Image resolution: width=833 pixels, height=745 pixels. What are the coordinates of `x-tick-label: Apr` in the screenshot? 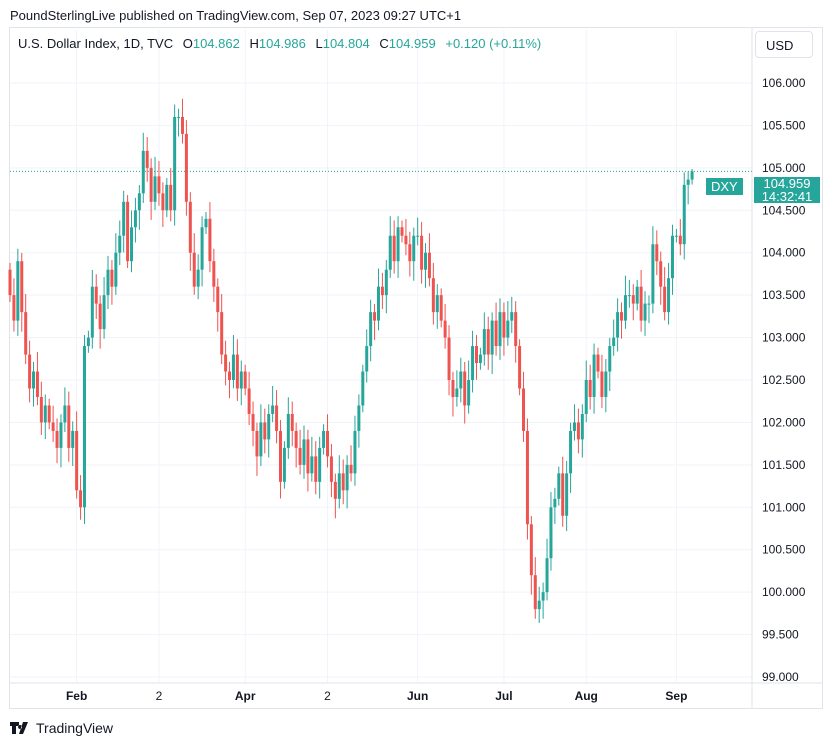 It's located at (245, 696).